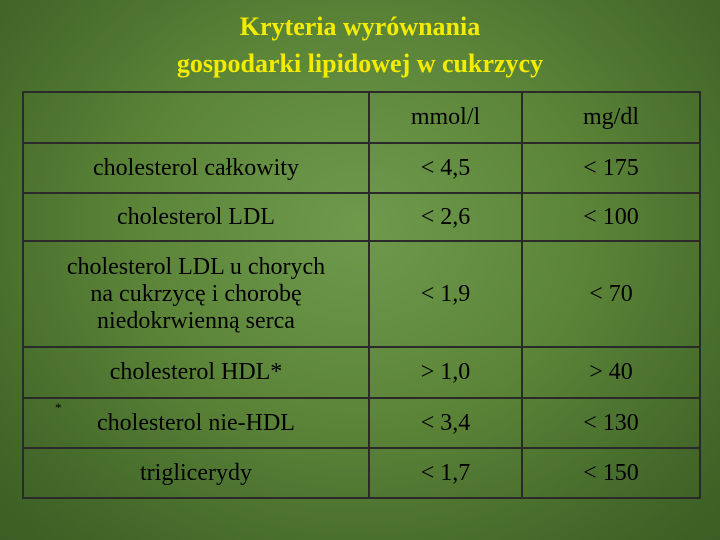  I want to click on row-name-non-hdl: * cholesterol nie-HDL, so click(196, 423).